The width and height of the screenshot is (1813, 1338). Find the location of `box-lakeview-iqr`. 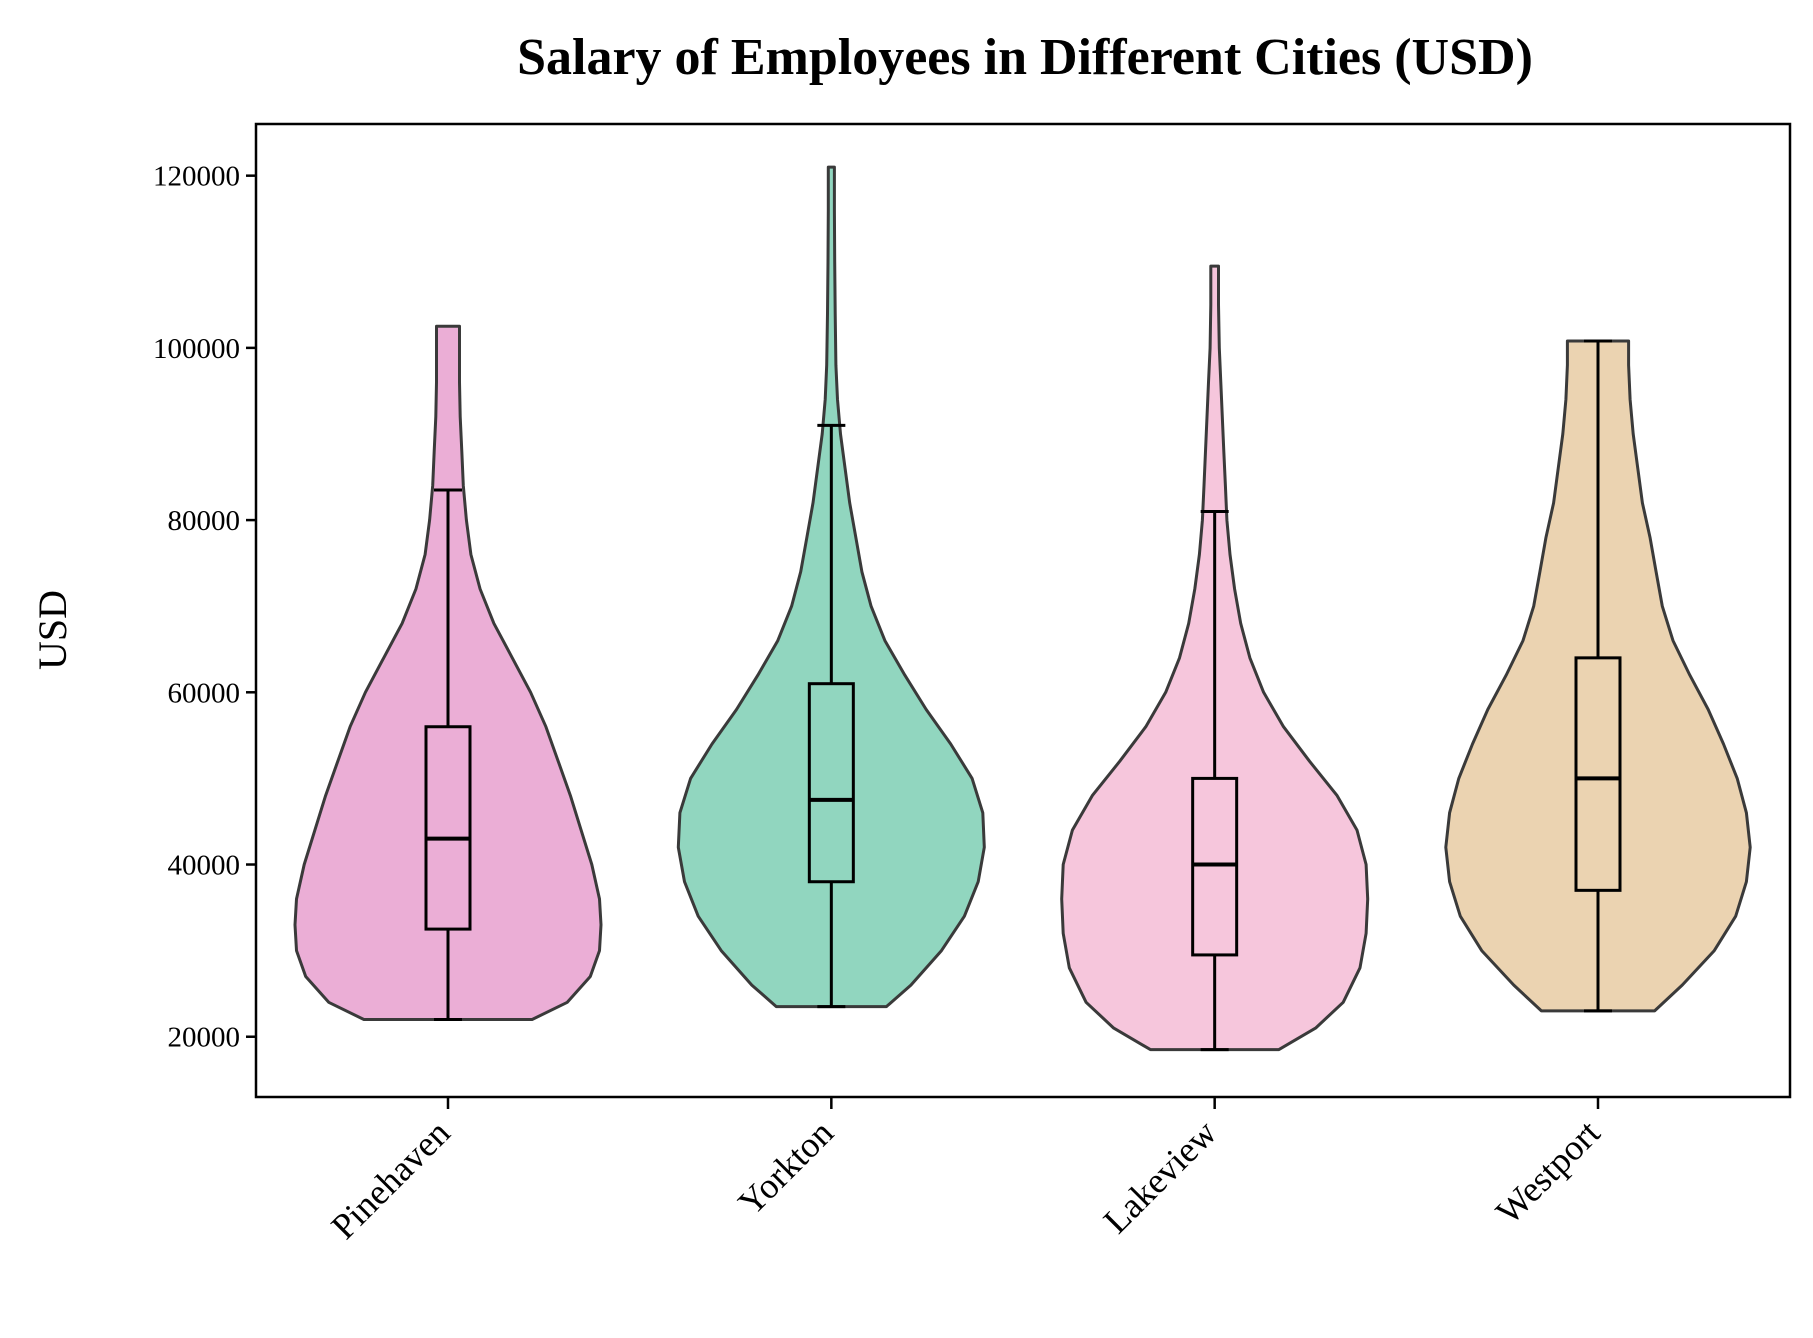

box-lakeview-iqr is located at coordinates (1215, 866).